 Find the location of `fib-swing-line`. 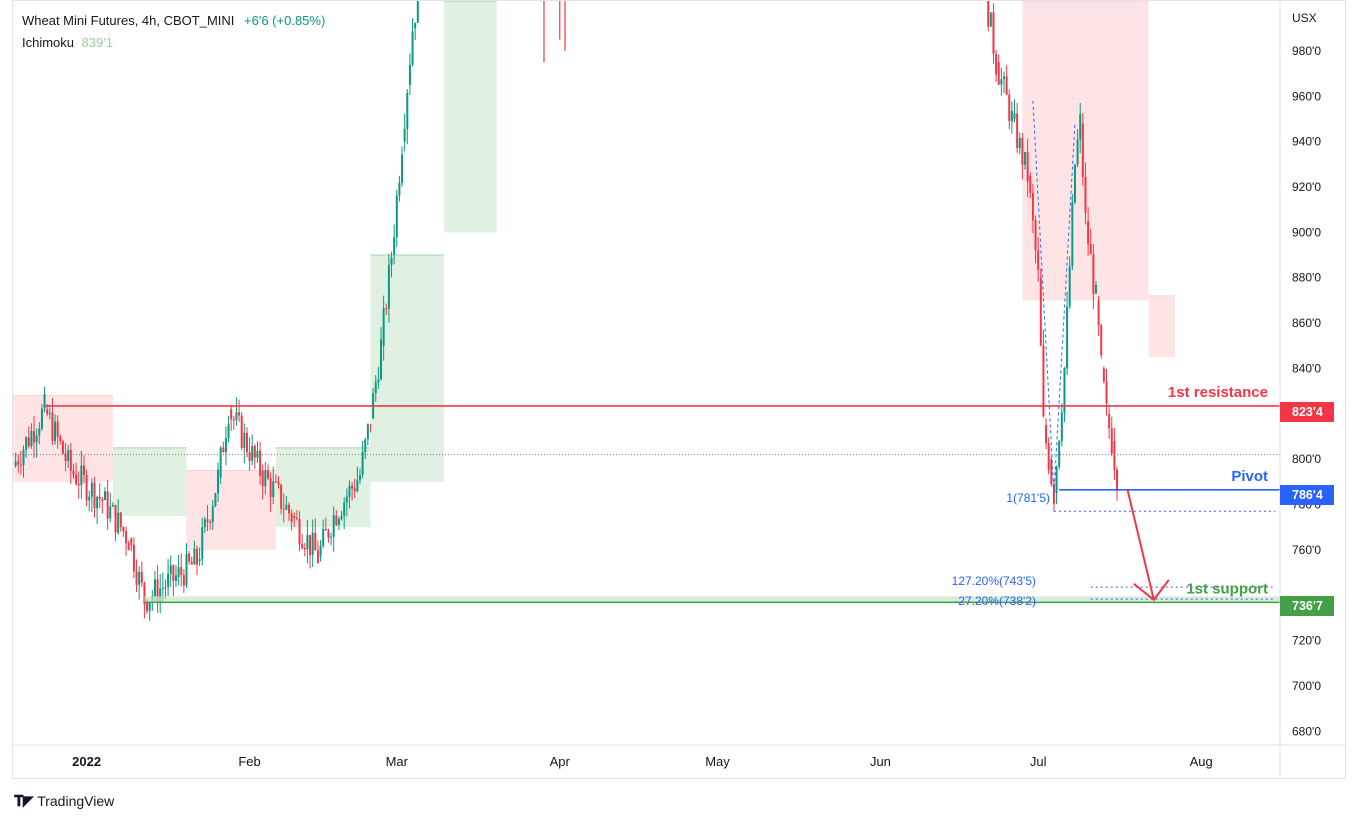

fib-swing-line is located at coordinates (1064, 308).